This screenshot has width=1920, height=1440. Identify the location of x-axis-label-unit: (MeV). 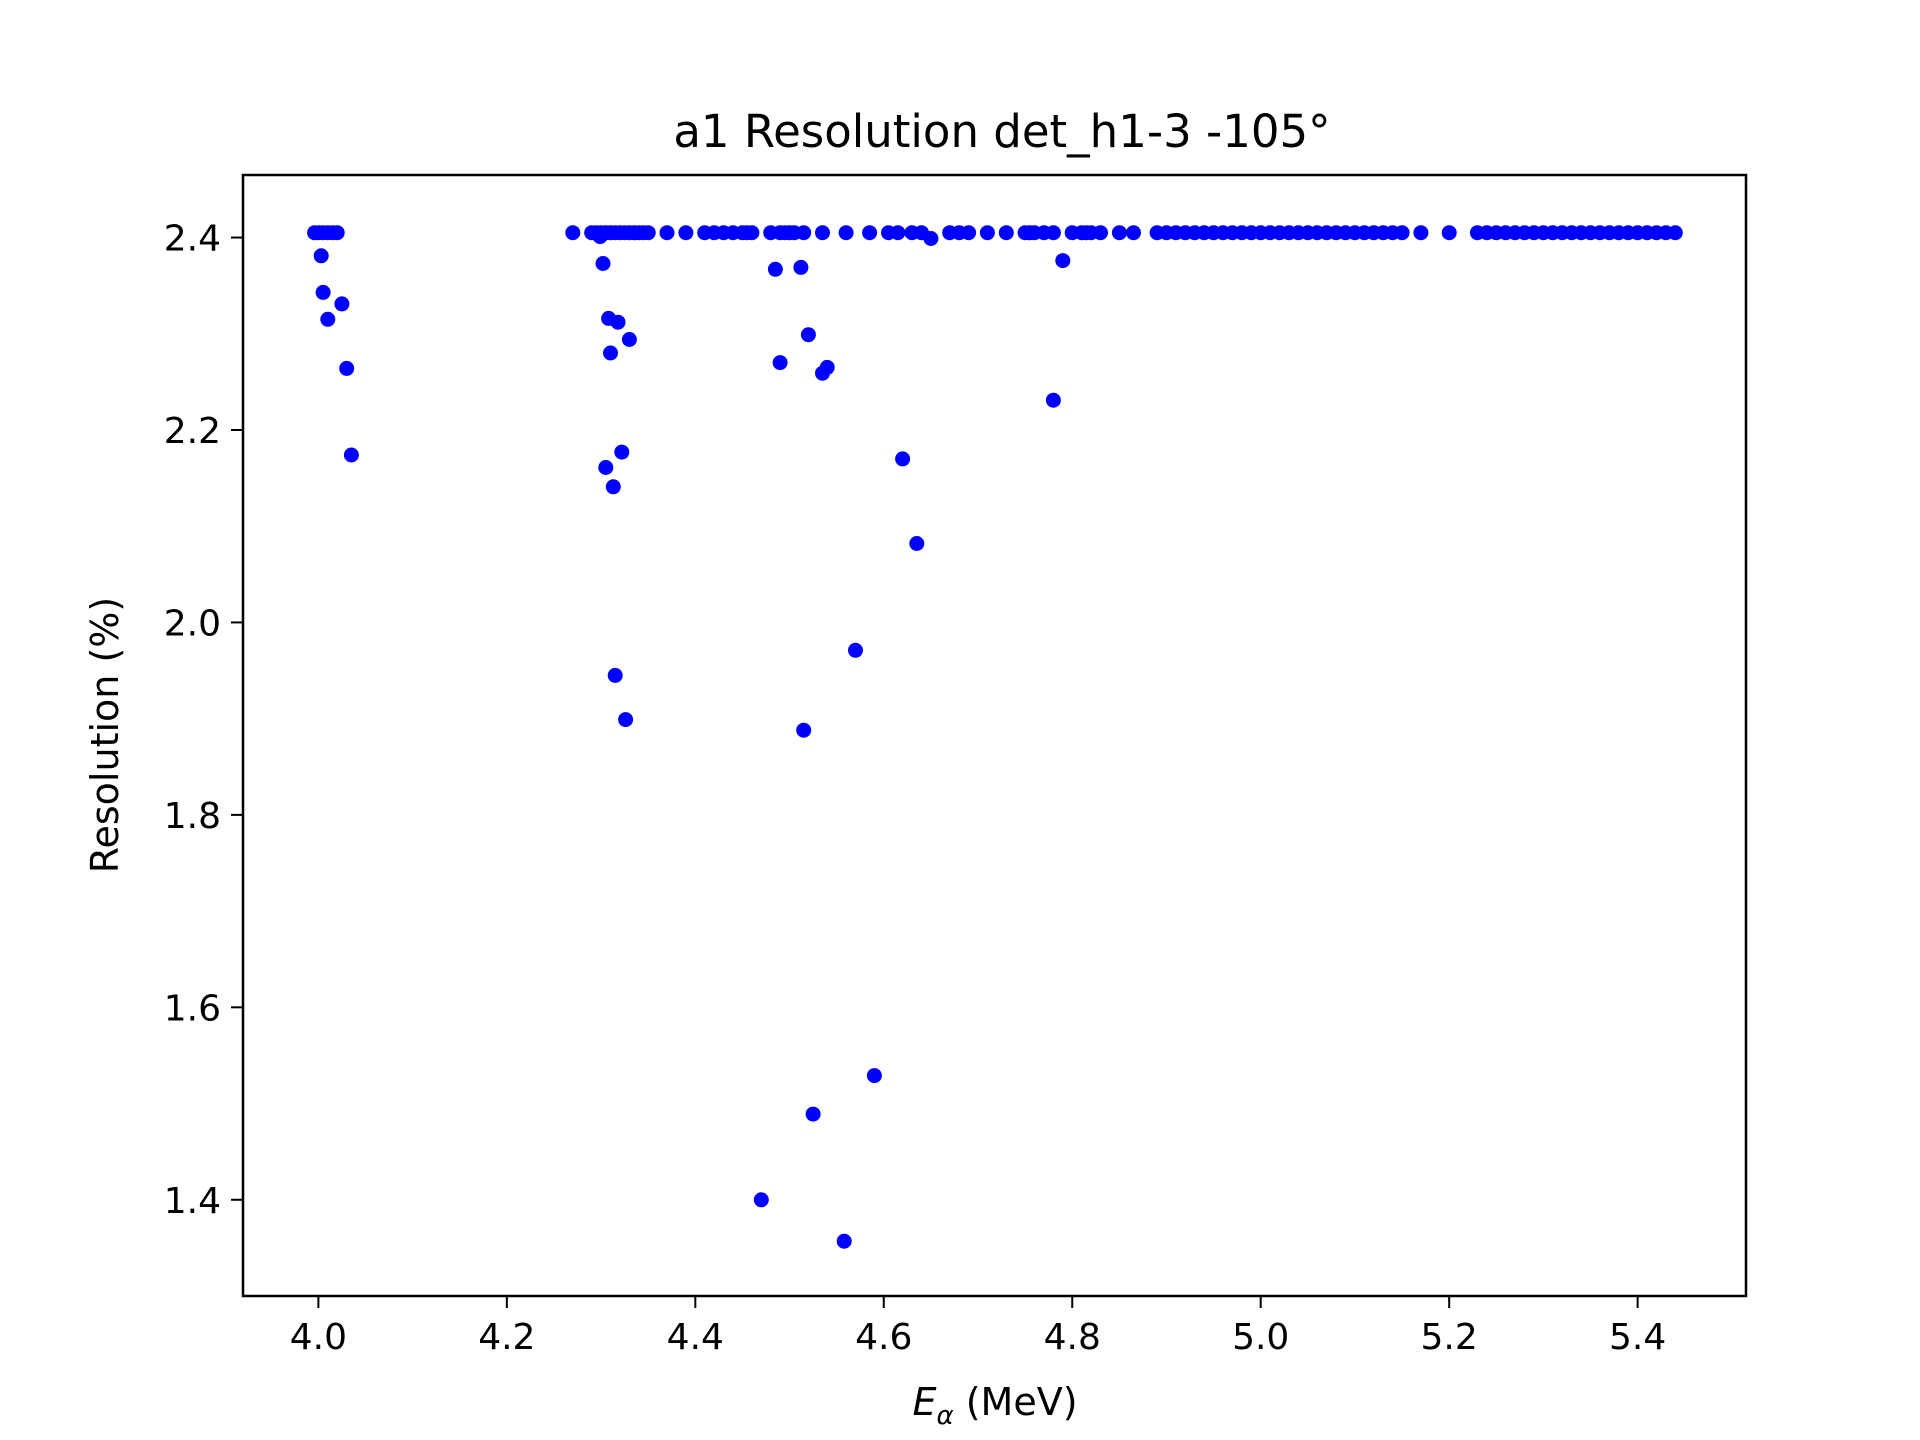
(1016, 1402).